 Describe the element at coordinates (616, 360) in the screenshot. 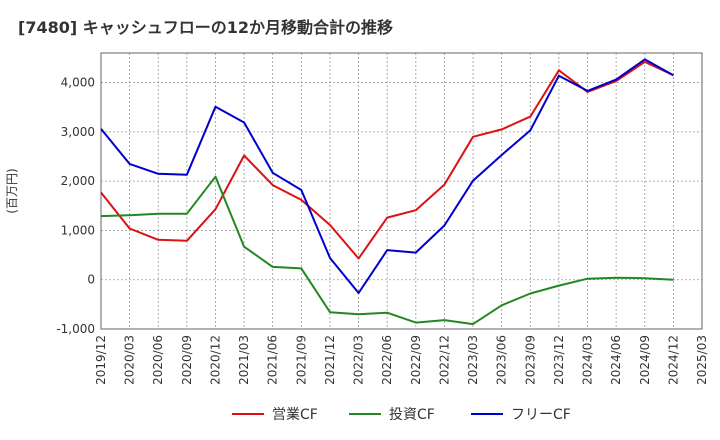

I see `x-tick-label: 2024/06` at that location.